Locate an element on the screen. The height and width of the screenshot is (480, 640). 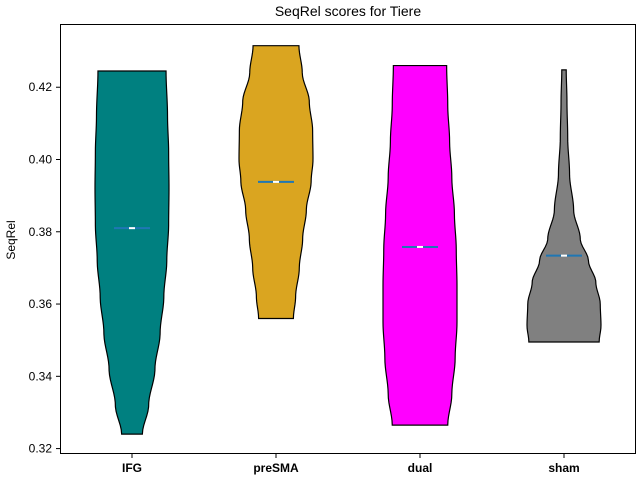
x-tick-label: IFG is located at coordinates (132, 468).